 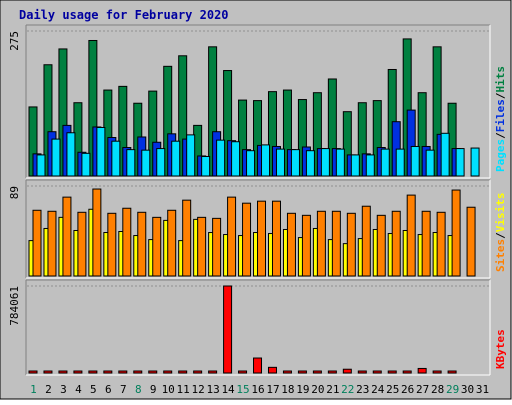 I want to click on day-label-31: 31, so click(x=482, y=389).